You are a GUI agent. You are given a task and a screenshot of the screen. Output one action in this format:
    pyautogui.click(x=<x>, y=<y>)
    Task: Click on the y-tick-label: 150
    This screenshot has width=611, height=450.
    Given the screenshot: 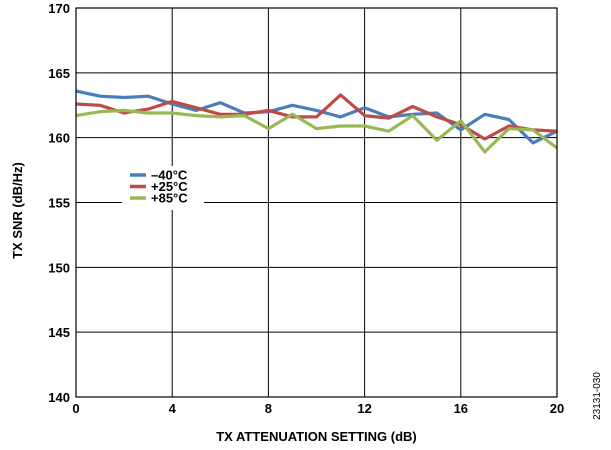 What is the action you would take?
    pyautogui.click(x=59, y=267)
    